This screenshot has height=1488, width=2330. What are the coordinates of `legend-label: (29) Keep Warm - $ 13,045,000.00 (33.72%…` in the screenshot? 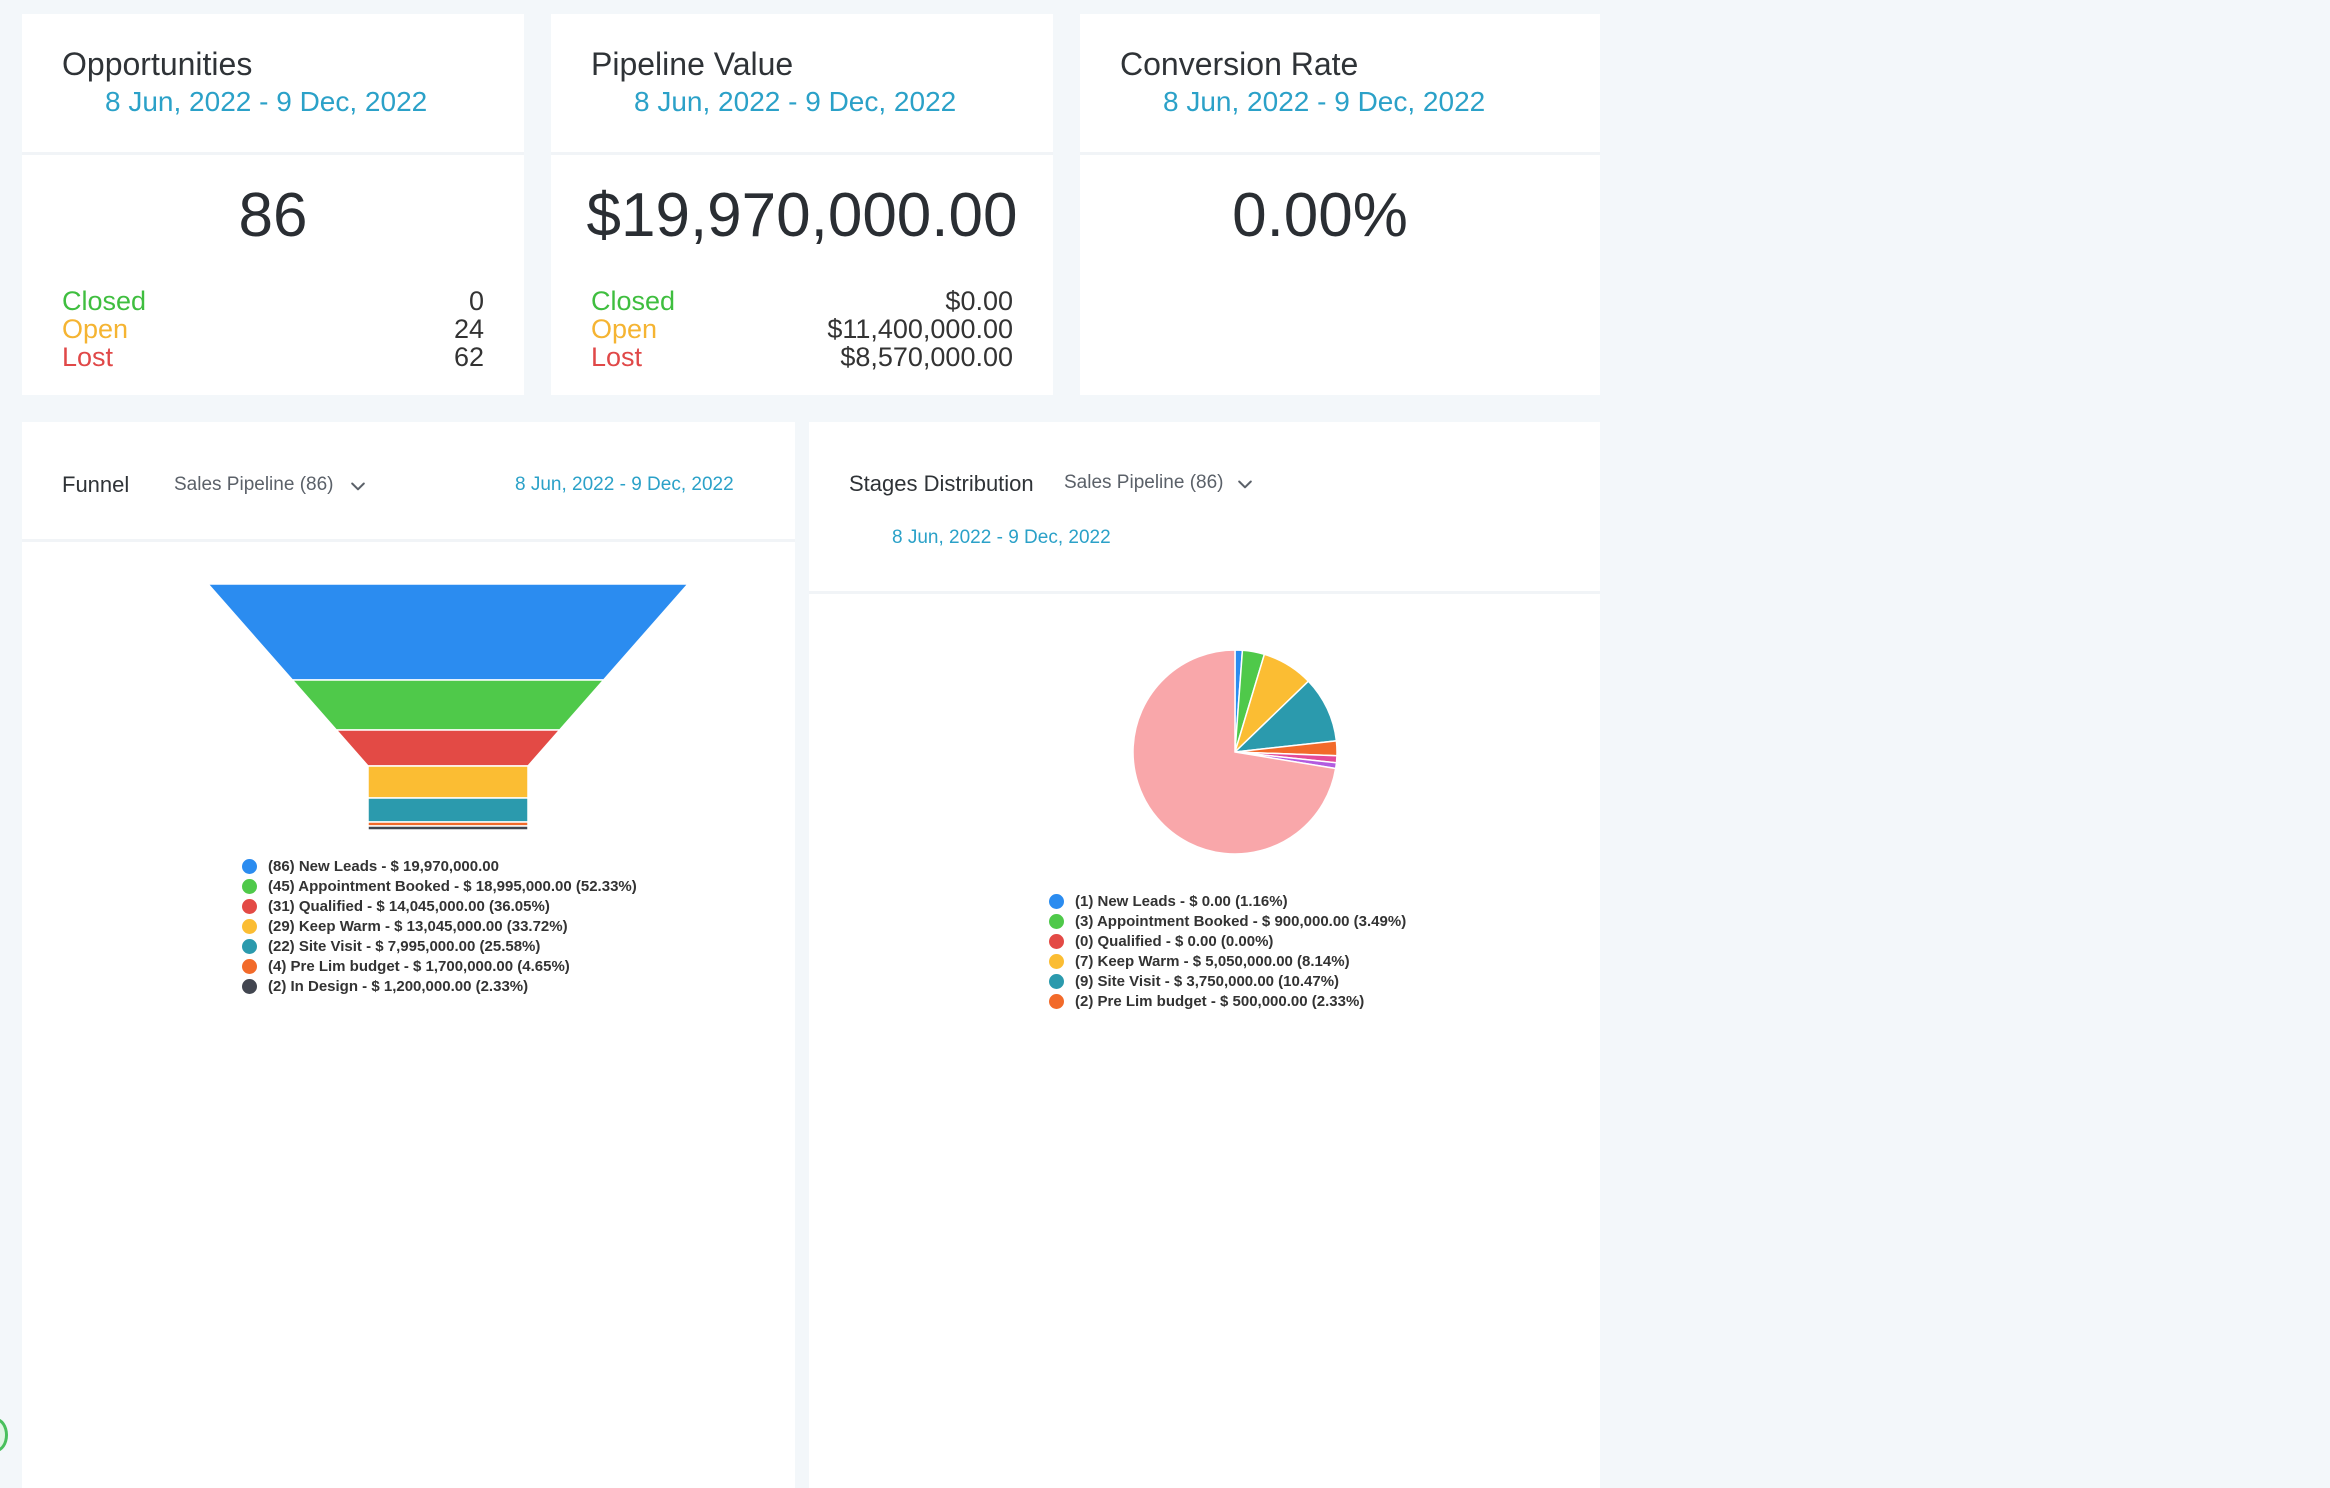 It's located at (418, 926).